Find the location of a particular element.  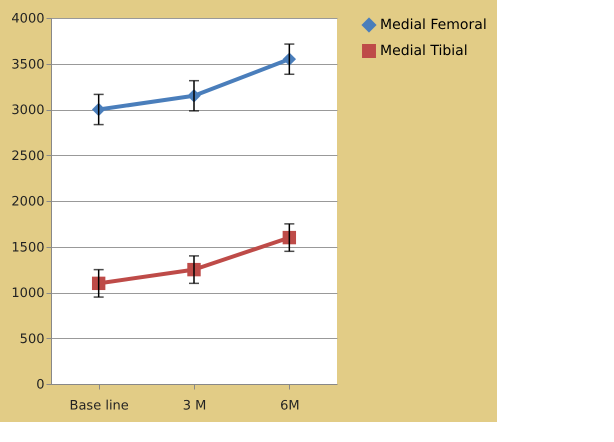

y-tick-label: 500 is located at coordinates (32, 339).